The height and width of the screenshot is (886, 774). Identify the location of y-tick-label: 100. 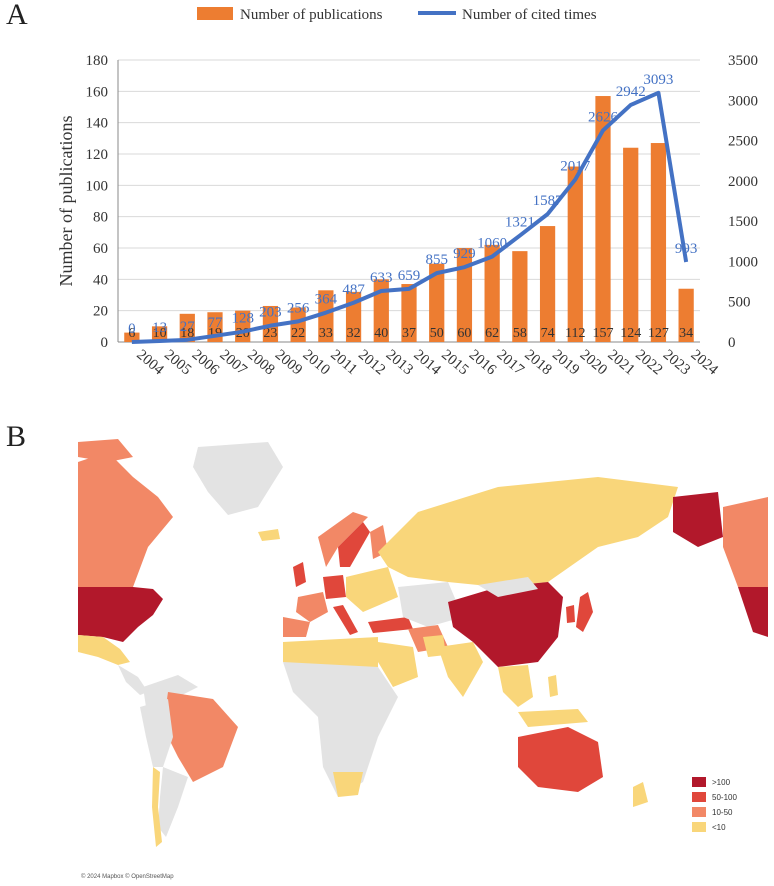
(97, 186).